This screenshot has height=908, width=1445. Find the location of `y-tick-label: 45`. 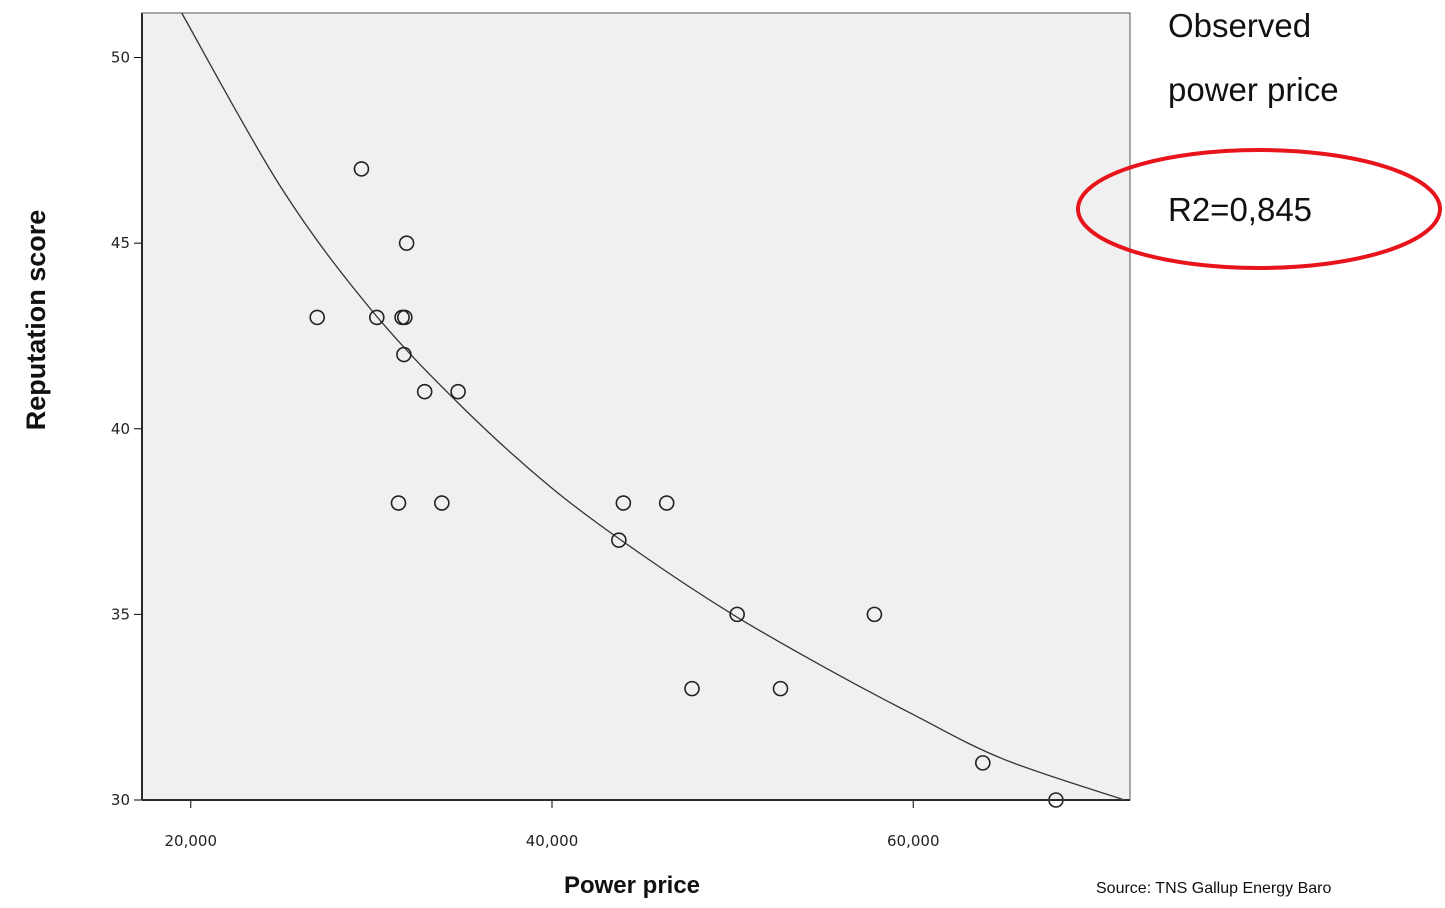

y-tick-label: 45 is located at coordinates (120, 243).